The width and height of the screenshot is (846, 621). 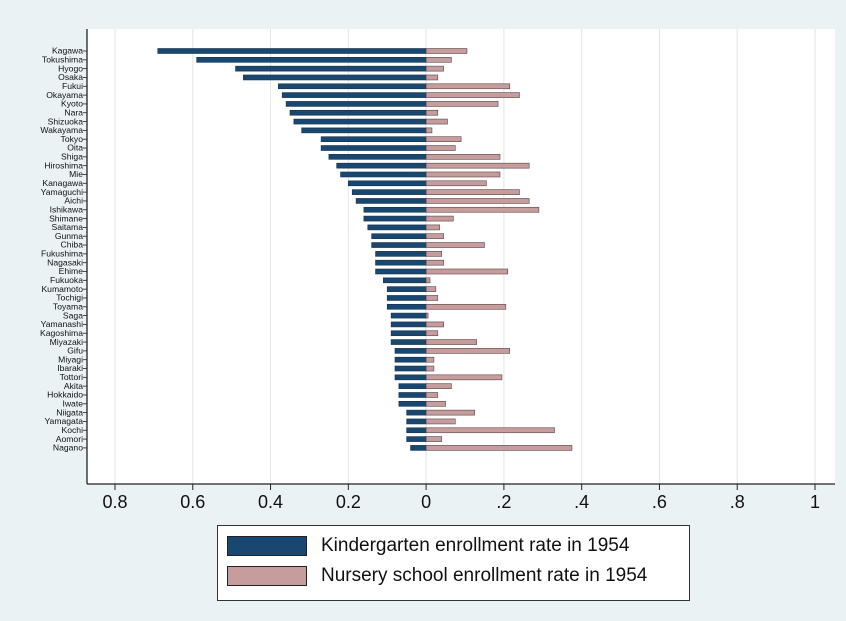 I want to click on x-tick-label: 0.2, so click(x=348, y=502).